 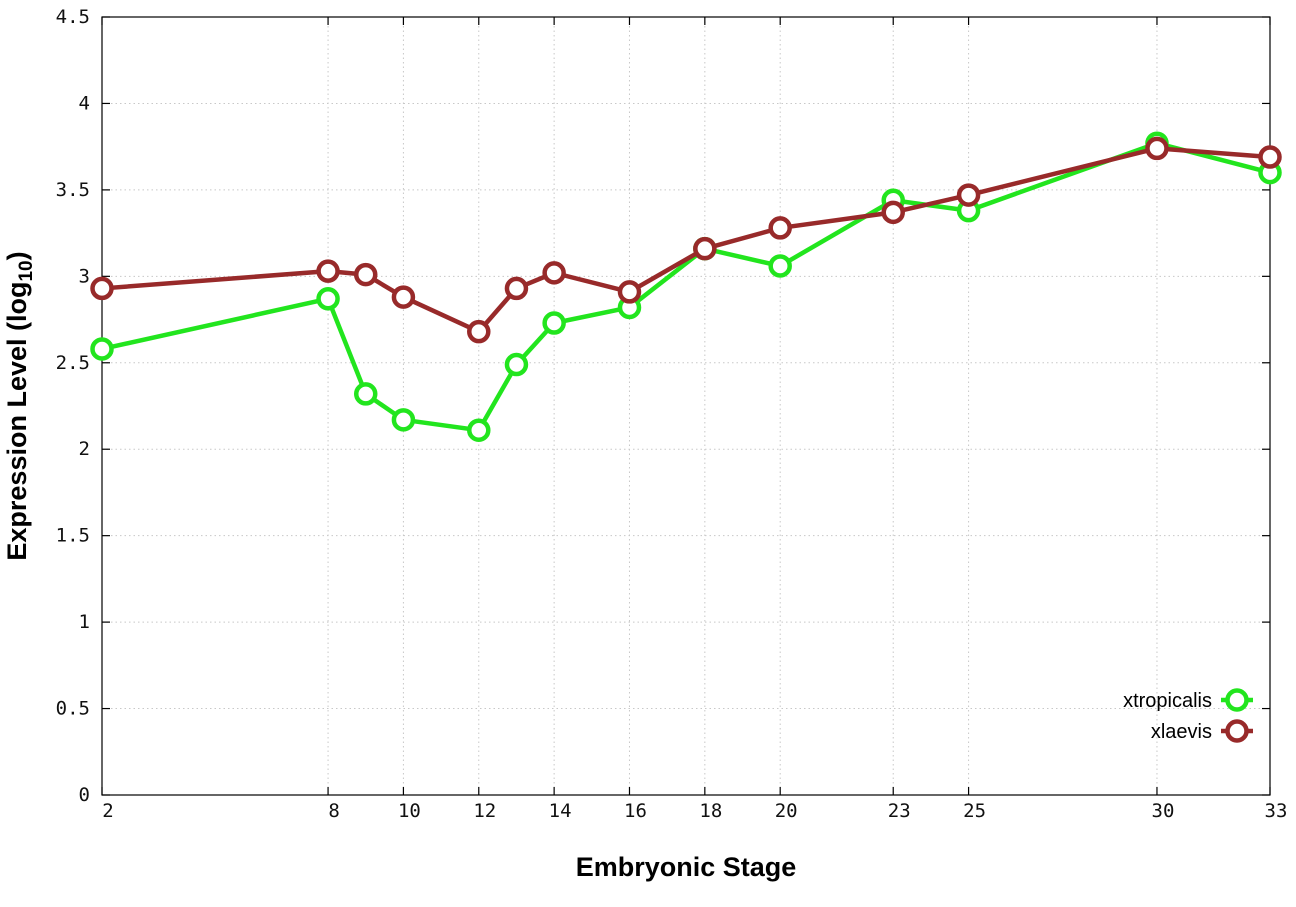 I want to click on x-tick-label: 8, so click(x=333, y=811).